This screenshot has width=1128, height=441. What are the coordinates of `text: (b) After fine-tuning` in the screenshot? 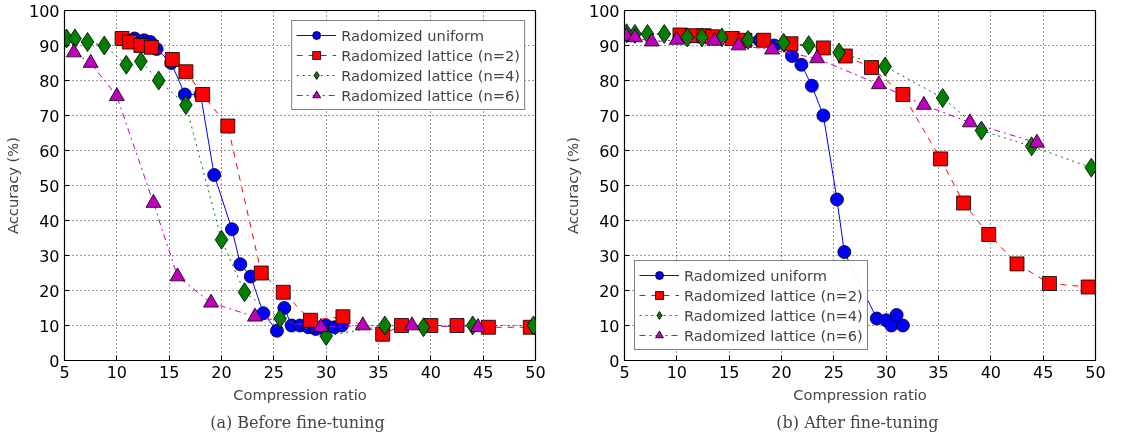 It's located at (857, 422).